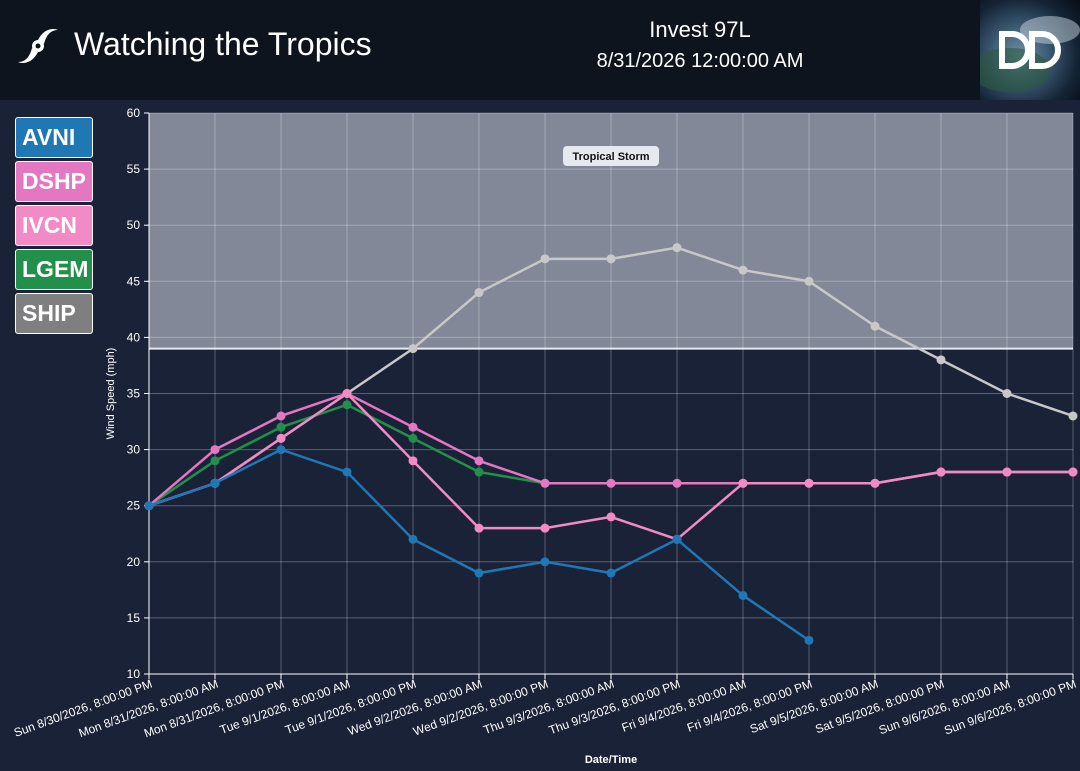 The height and width of the screenshot is (771, 1080). I want to click on y-tick-label: 25, so click(134, 506).